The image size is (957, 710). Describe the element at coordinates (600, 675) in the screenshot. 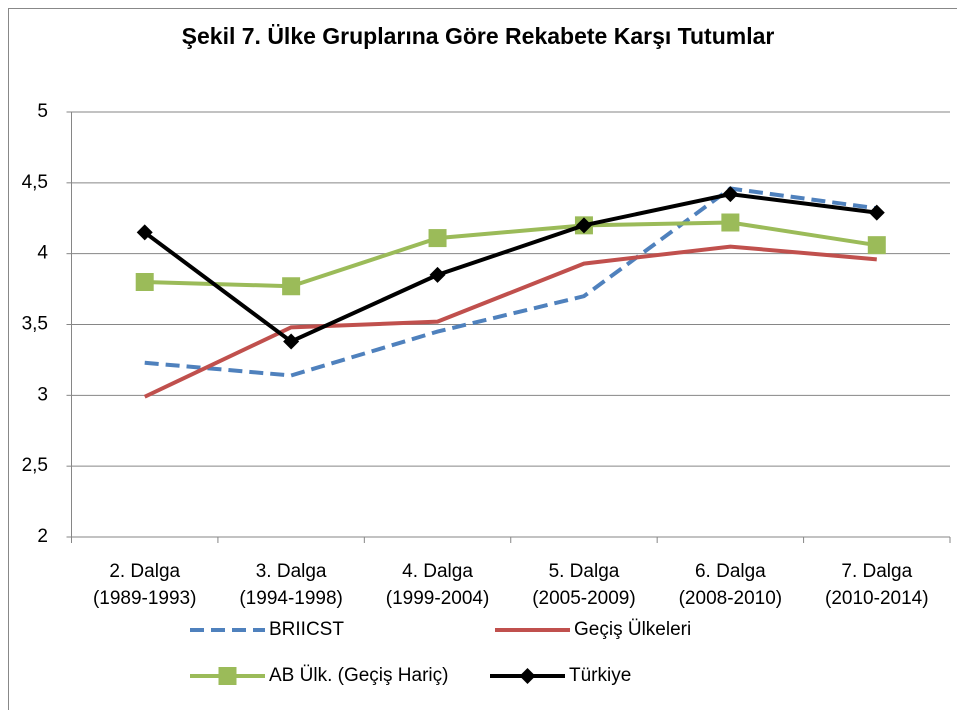

I see `legend-label: Türkiye` at that location.